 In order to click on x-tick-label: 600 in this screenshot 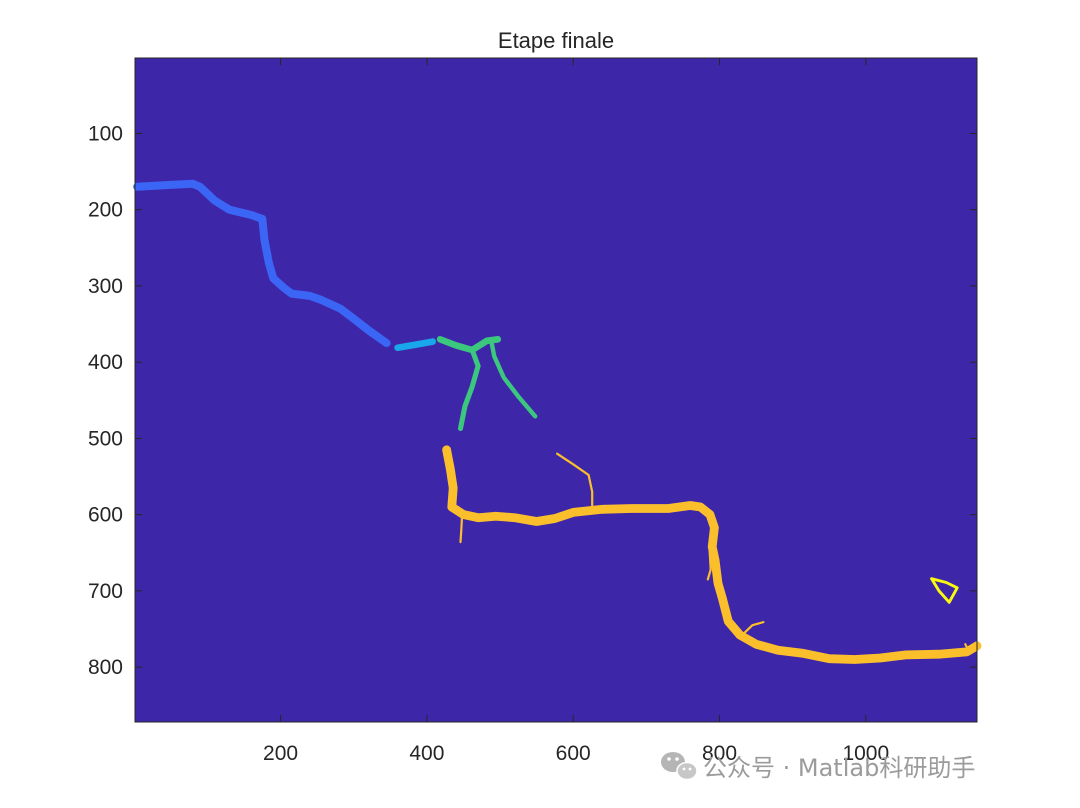, I will do `click(573, 753)`.